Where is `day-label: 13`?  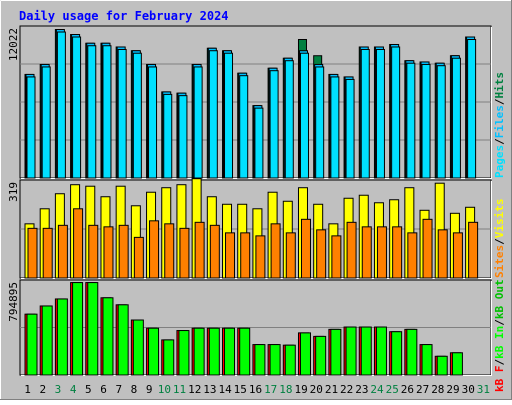
day-label: 13 is located at coordinates (209, 389).